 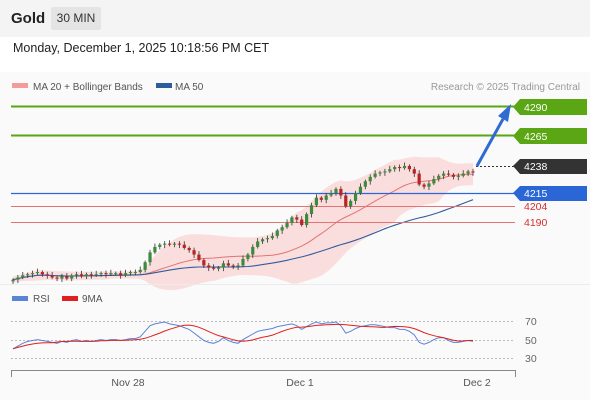 I want to click on forecast-arrow-head, so click(x=504, y=113).